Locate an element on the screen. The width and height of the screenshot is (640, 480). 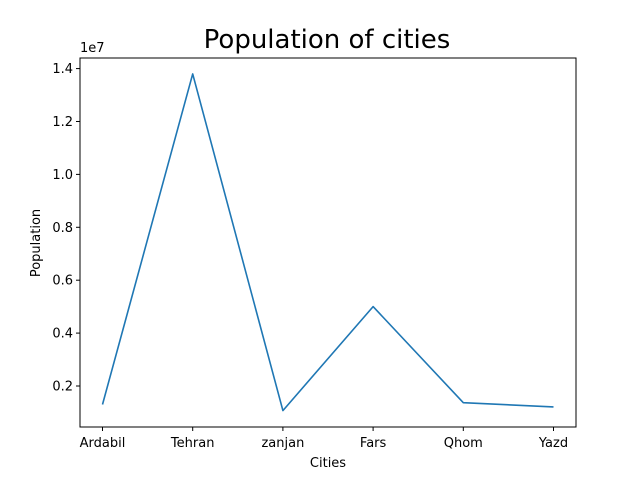
x-axis-label: Cities is located at coordinates (328, 463).